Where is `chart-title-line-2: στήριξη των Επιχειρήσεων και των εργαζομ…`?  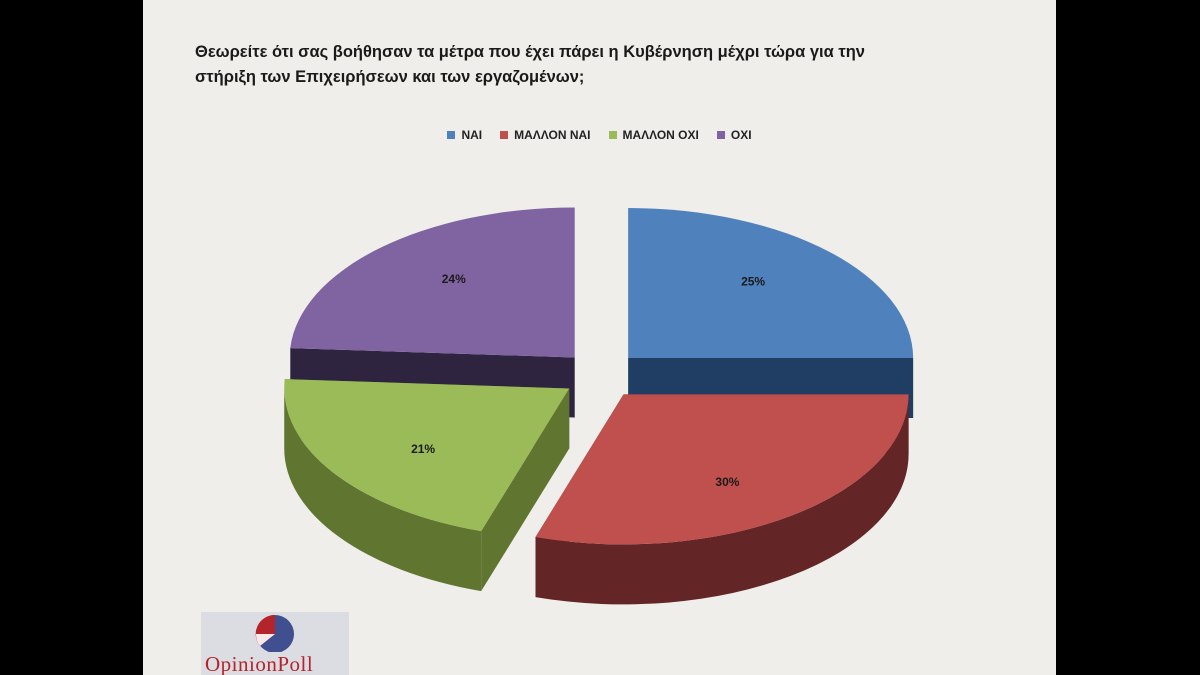 chart-title-line-2: στήριξη των Επιχειρήσεων και των εργαζομ… is located at coordinates (390, 77).